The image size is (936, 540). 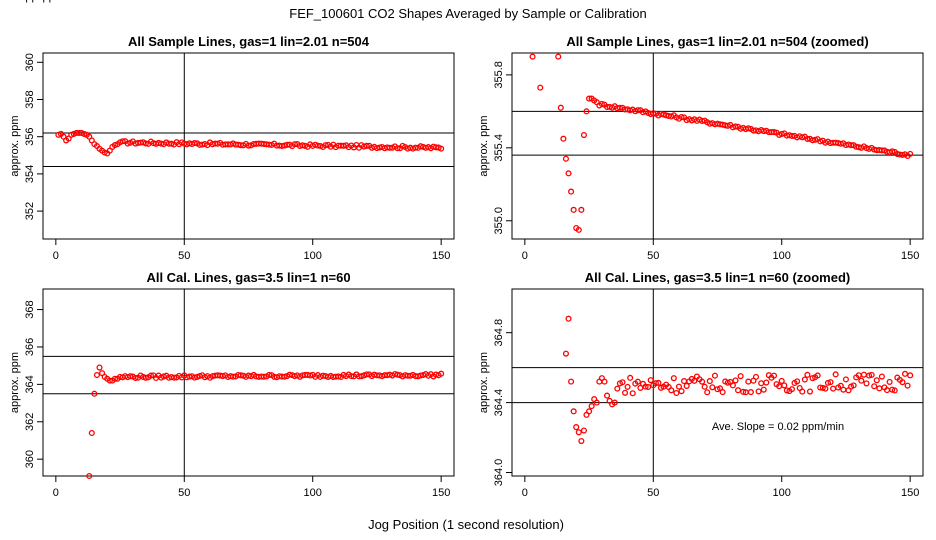 I want to click on y-axis-label: approx. ppm, so click(x=484, y=145).